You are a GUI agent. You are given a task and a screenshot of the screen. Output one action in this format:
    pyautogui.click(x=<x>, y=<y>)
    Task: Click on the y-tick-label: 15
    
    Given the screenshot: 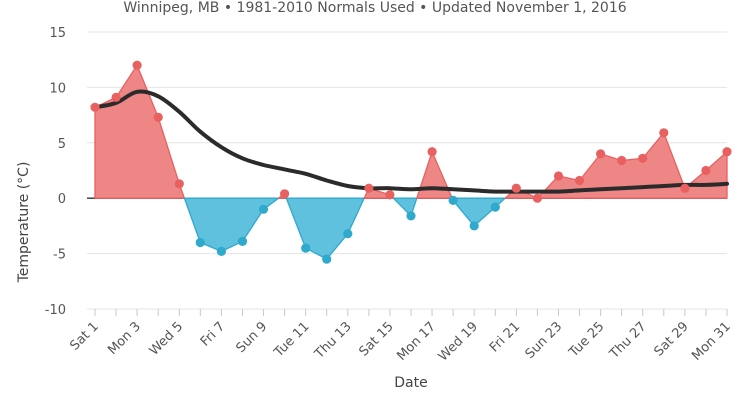 What is the action you would take?
    pyautogui.click(x=57, y=33)
    